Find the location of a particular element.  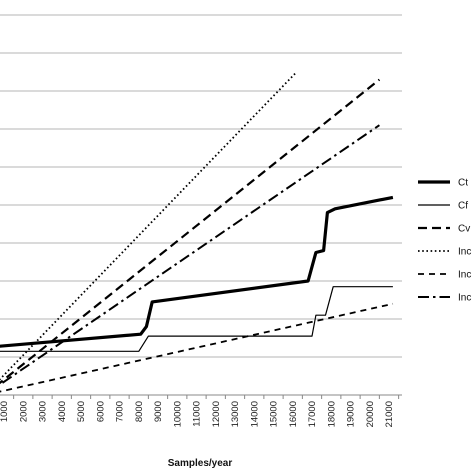

x-tick-label-8000: 8000 is located at coordinates (139, 411).